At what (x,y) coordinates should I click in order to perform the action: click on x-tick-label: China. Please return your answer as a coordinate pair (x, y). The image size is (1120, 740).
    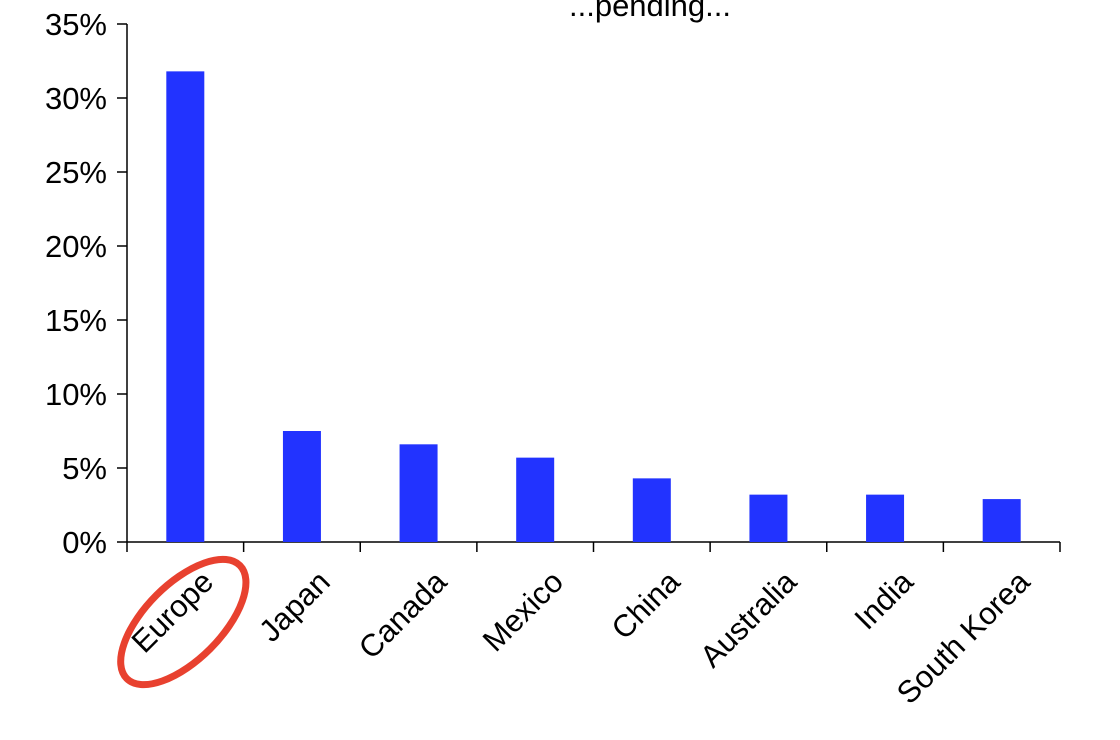
    Looking at the image, I should click on (646, 605).